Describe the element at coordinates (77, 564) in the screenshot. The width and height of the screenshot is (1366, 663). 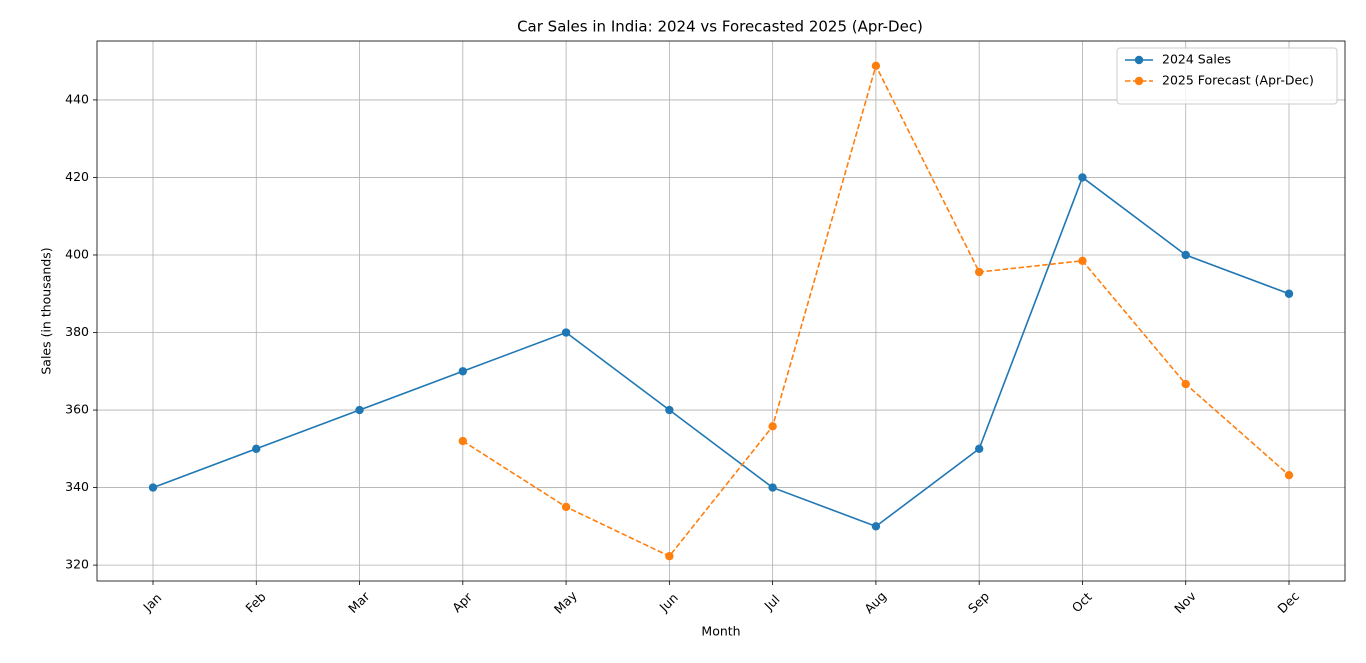
I see `y-tick-label: 320` at that location.